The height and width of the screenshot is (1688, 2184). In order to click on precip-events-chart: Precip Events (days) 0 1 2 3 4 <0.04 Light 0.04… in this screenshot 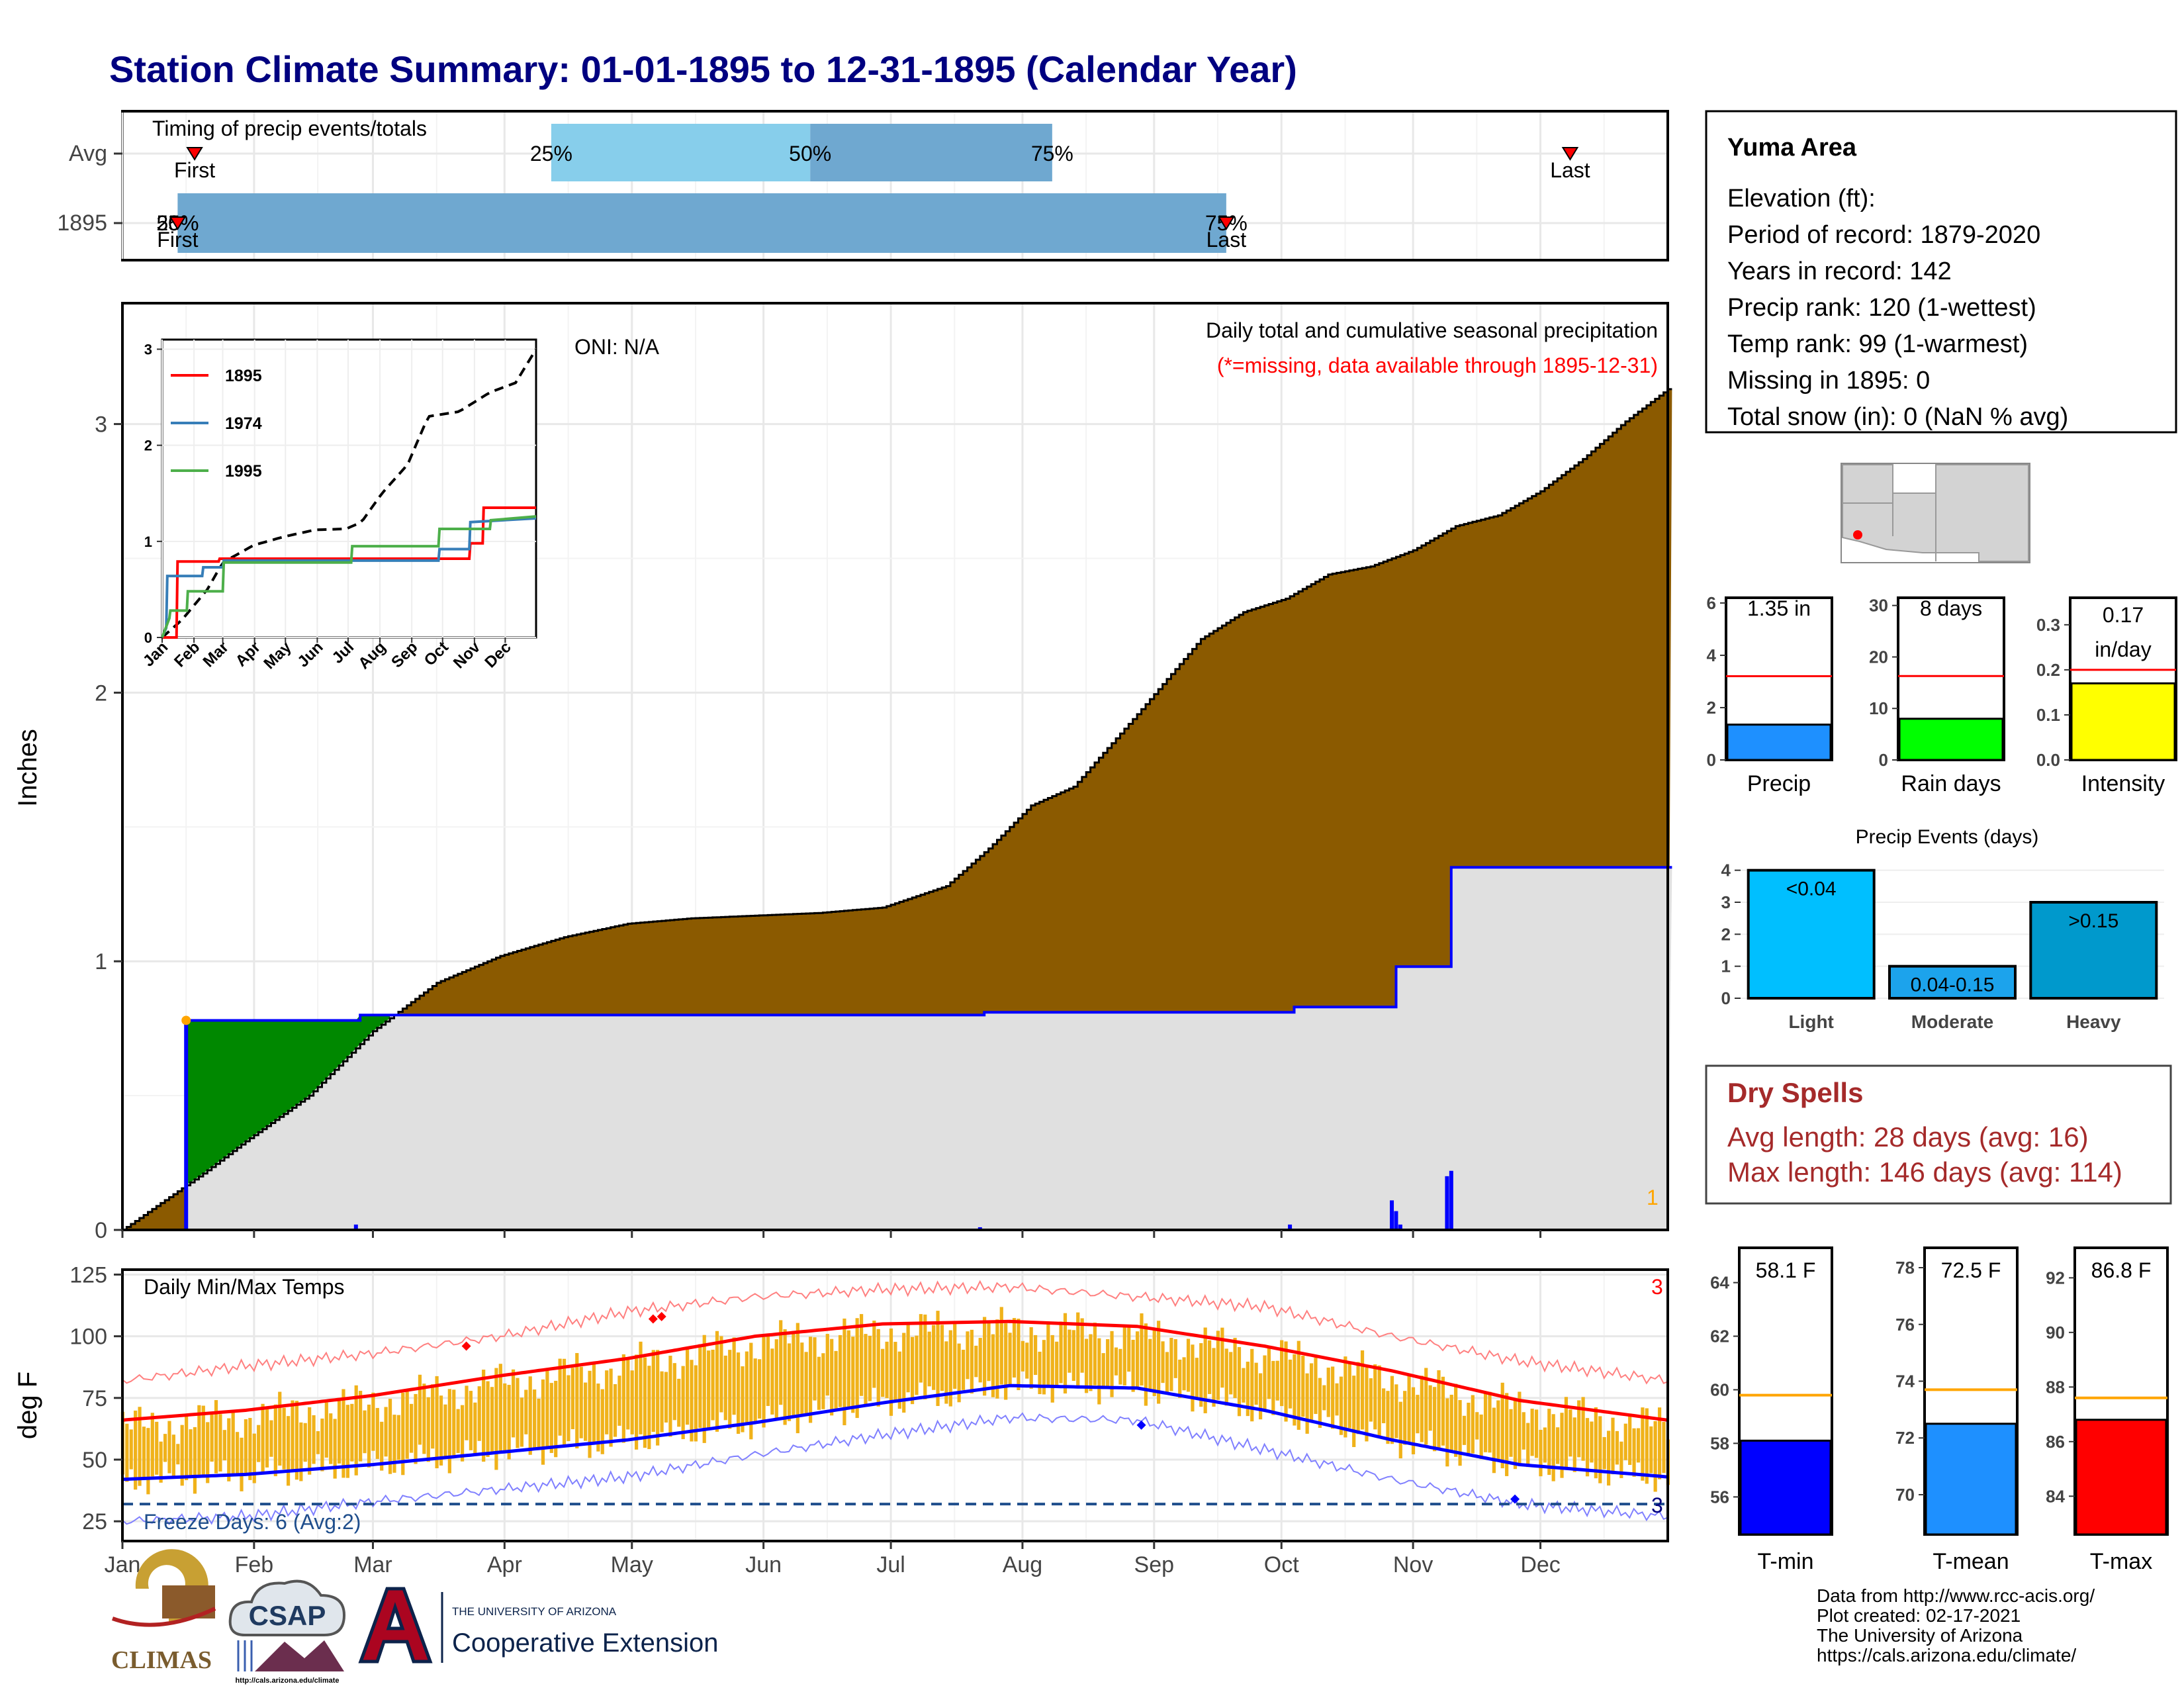, I will do `click(1942, 929)`.